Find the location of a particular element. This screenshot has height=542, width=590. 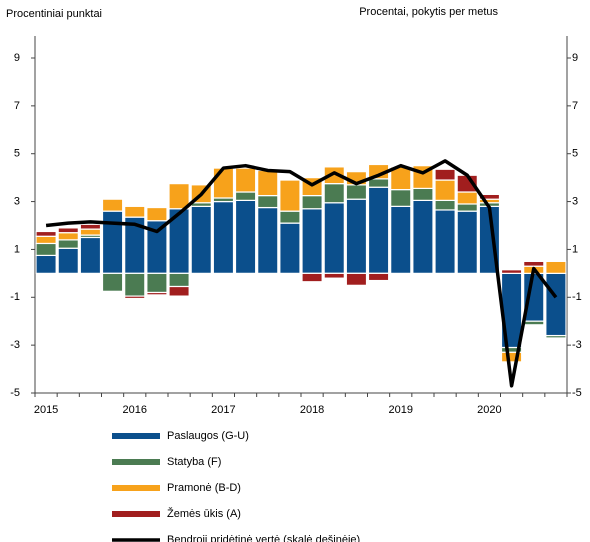

y2-tick-label: 1 is located at coordinates (575, 249).